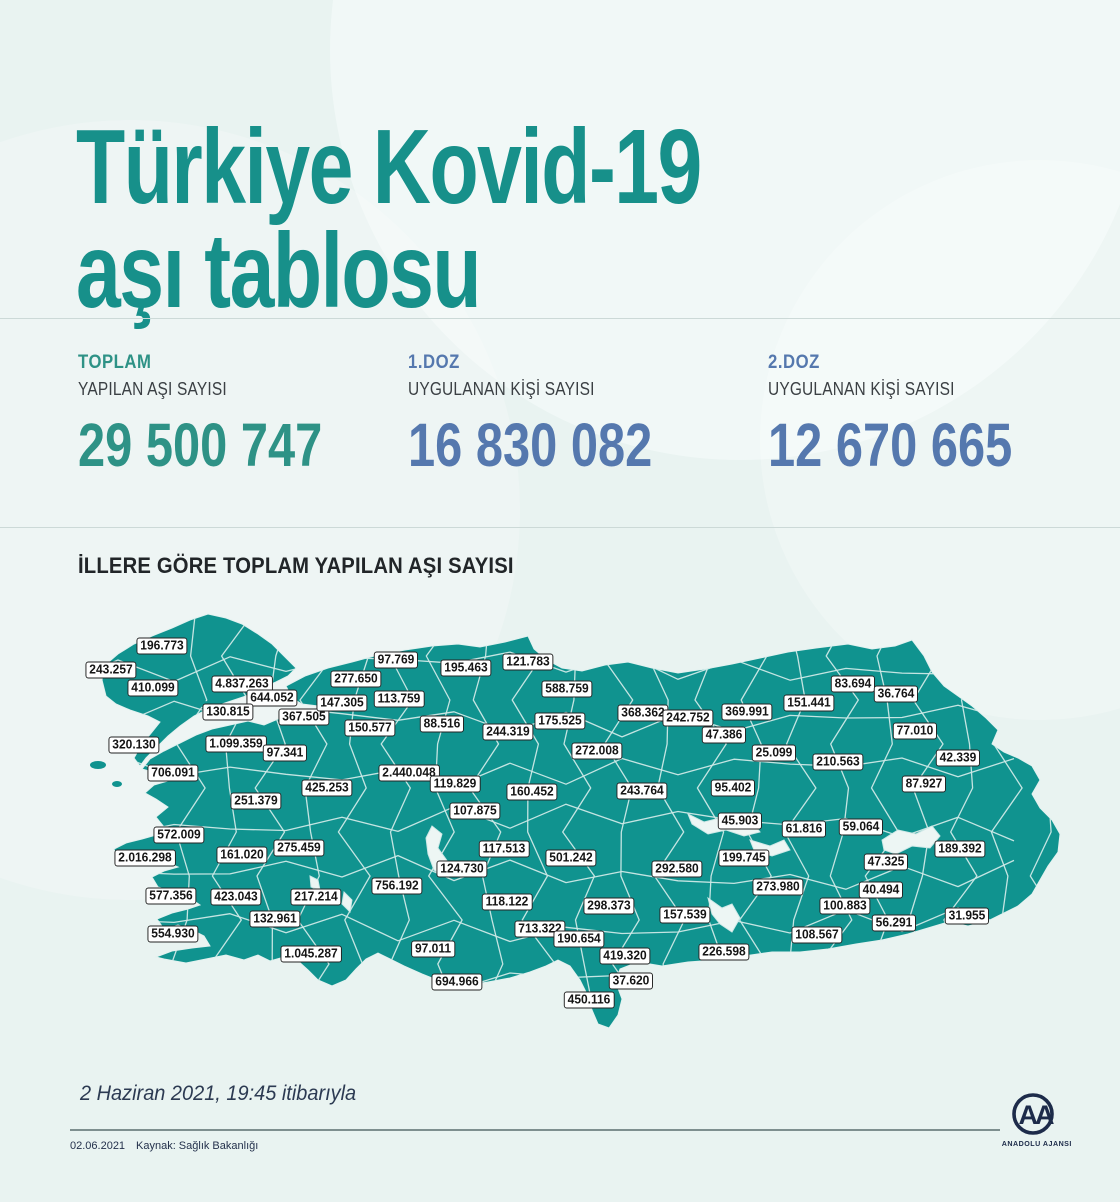  Describe the element at coordinates (915, 731) in the screenshot. I see `province-value-label: 77.010` at that location.